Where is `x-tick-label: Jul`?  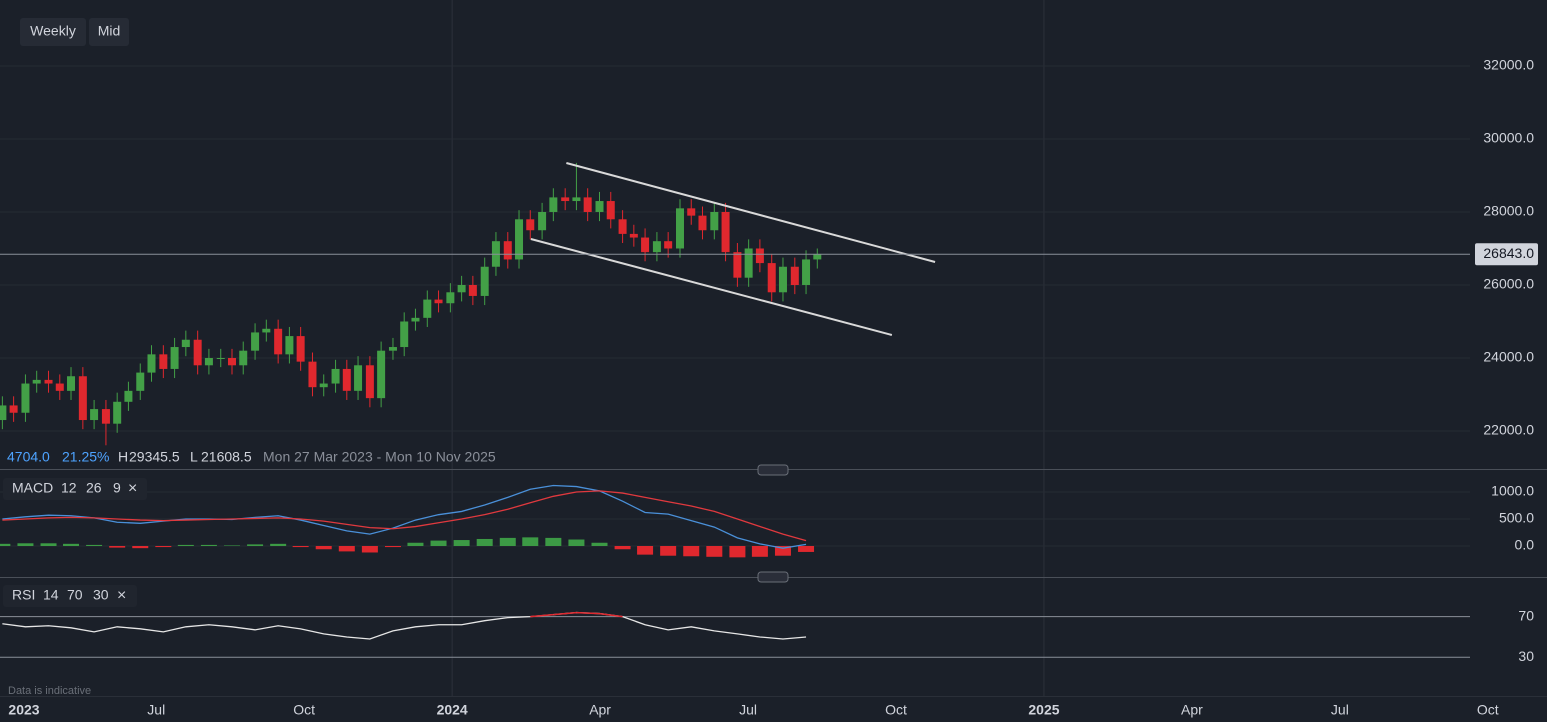
x-tick-label: Jul is located at coordinates (156, 710).